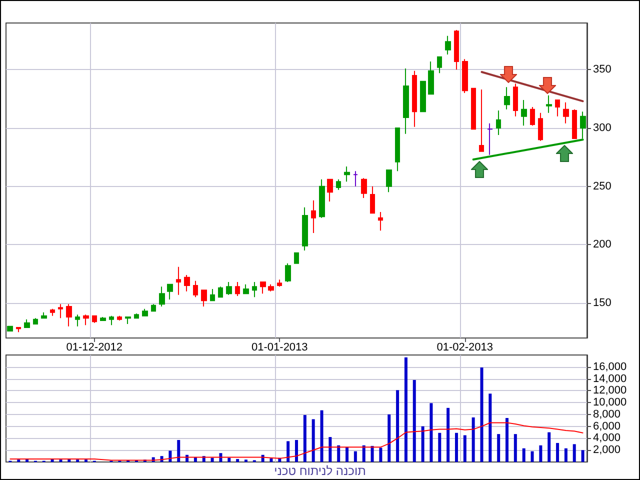 The width and height of the screenshot is (640, 480). I want to click on text: תוכנה לניתוח טכני, so click(320, 471).